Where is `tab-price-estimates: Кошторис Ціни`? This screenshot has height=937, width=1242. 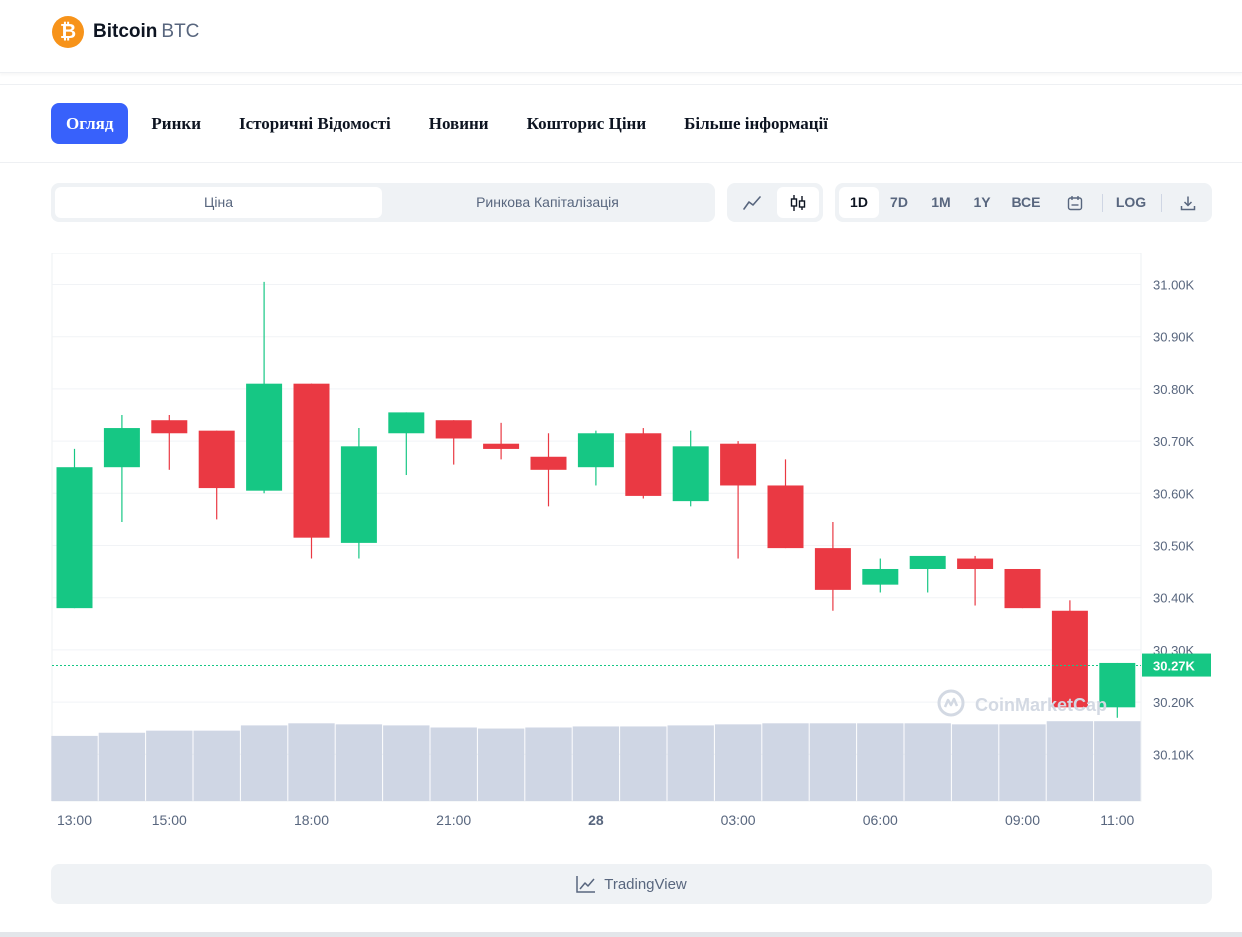
tab-price-estimates: Кошторис Ціни is located at coordinates (586, 123).